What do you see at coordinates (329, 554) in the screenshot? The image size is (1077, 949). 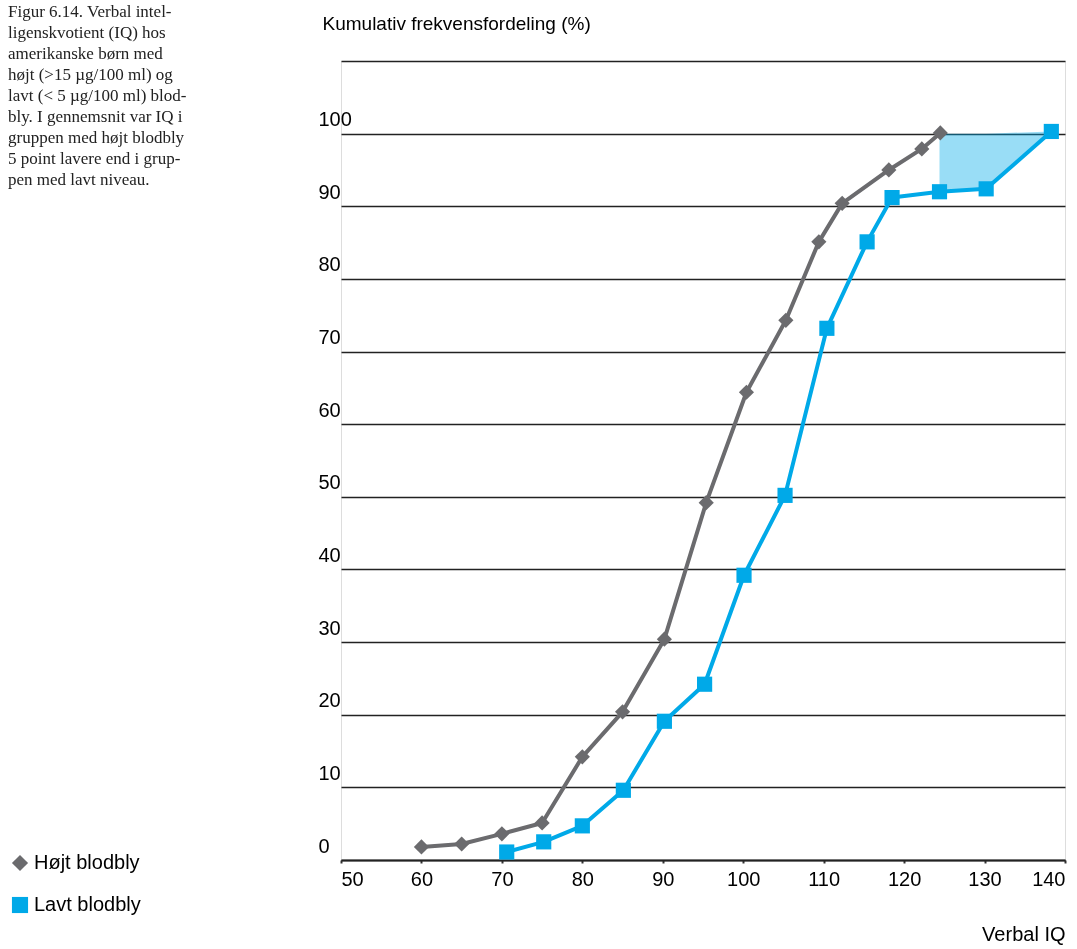 I see `y-tick-label: 40` at bounding box center [329, 554].